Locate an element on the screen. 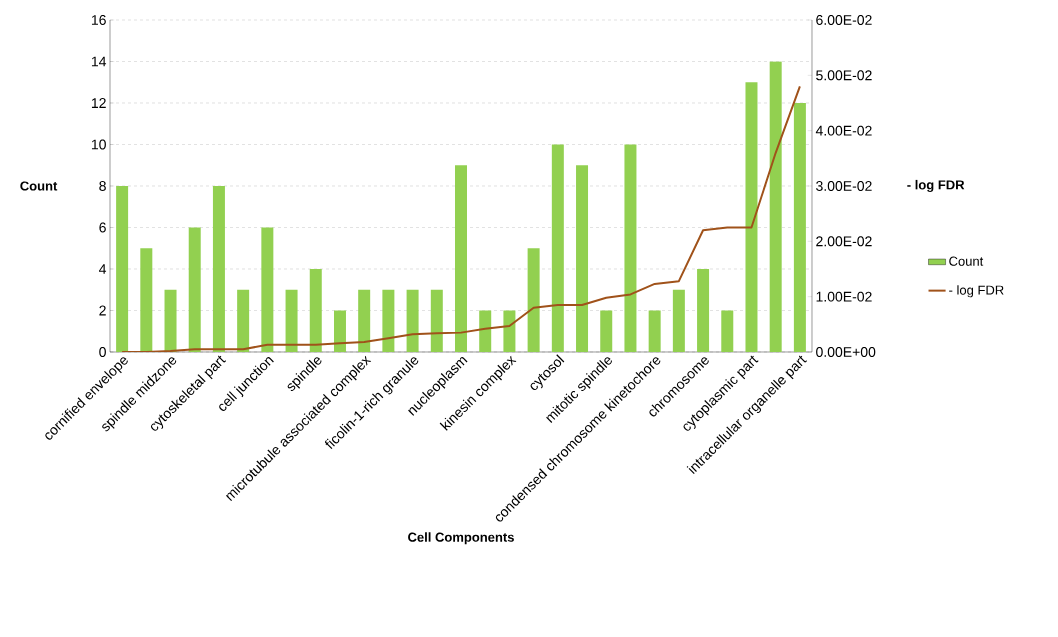 The image size is (1058, 637). y-tick-label: 8 is located at coordinates (102, 186).